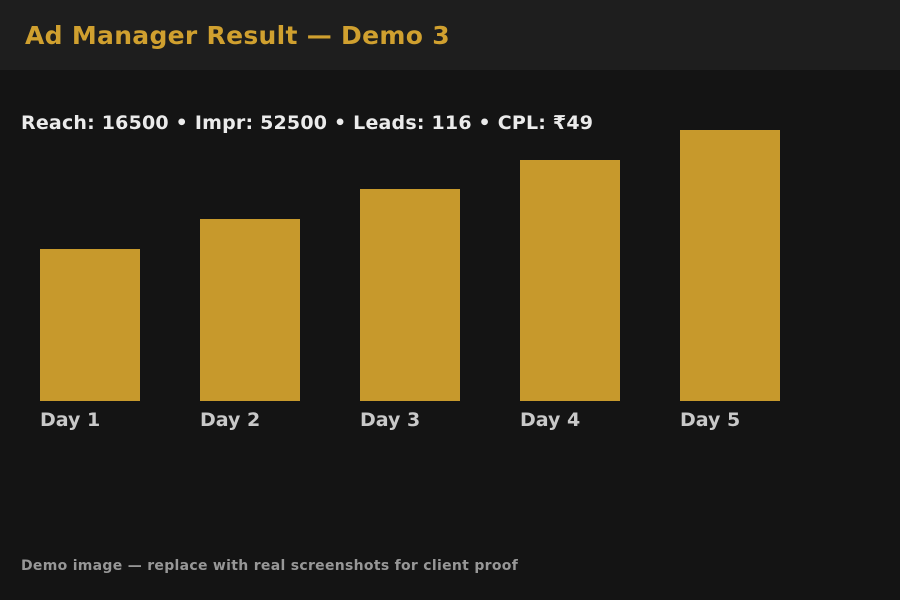  I want to click on x-labels-row: Day 1 Day 2 Day 3 Day 4 Day 5, so click(410, 420).